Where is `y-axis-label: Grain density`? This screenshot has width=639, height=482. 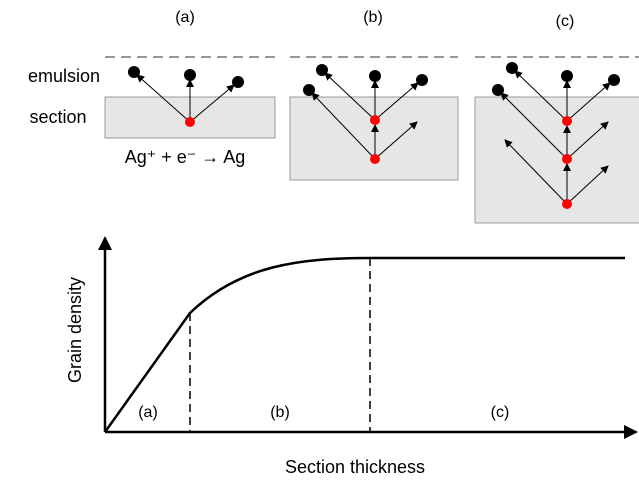
y-axis-label: Grain density is located at coordinates (75, 330).